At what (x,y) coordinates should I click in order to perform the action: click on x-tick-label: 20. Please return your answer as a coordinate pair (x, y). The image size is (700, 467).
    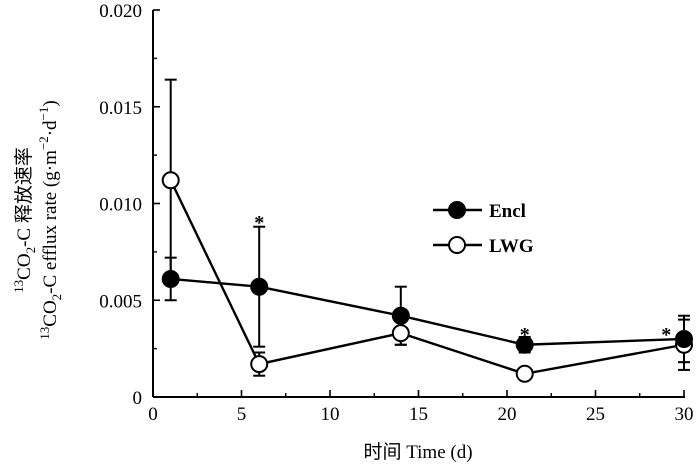
    Looking at the image, I should click on (507, 414).